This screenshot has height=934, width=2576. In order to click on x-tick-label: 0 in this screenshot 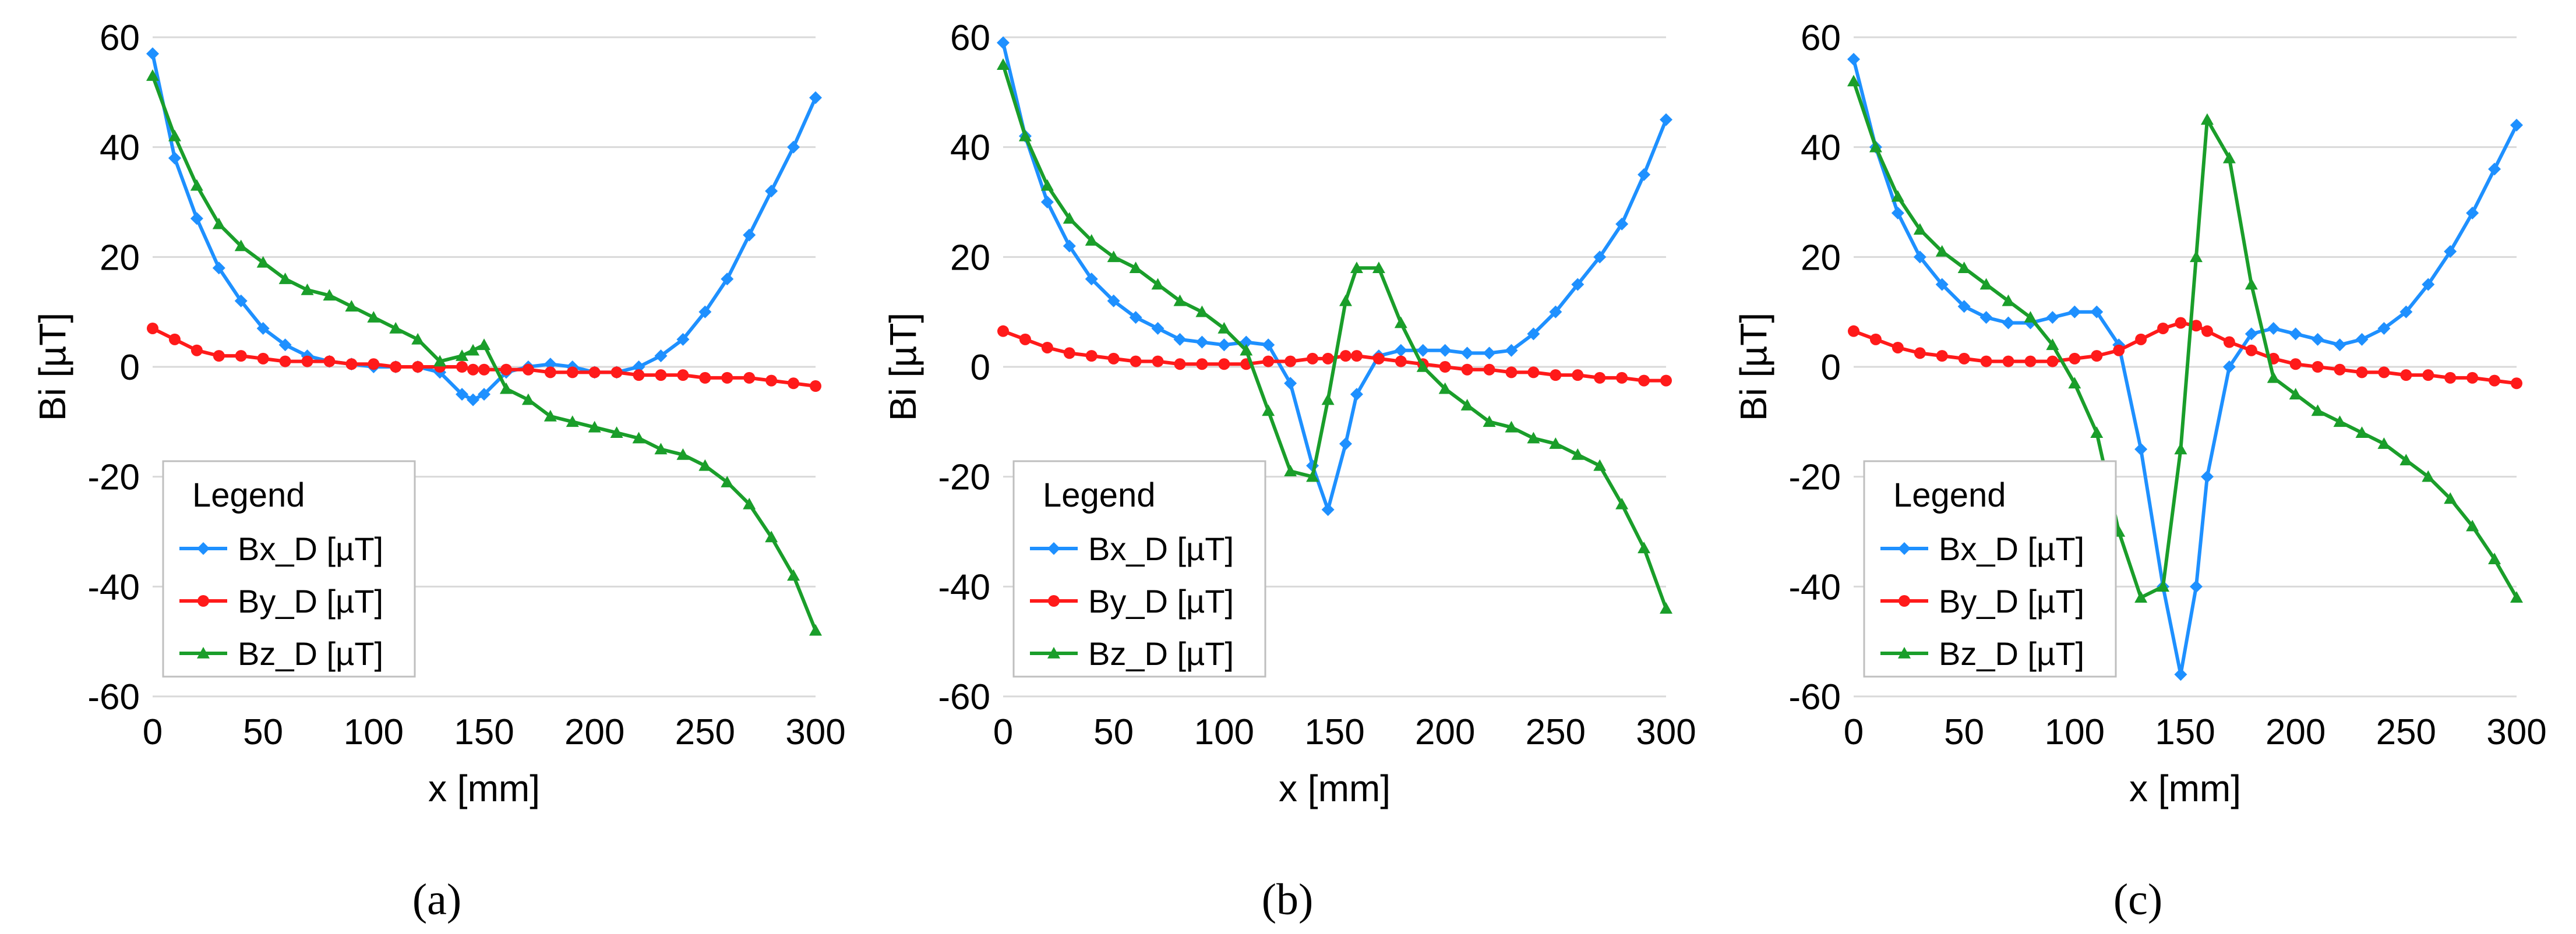, I will do `click(1003, 732)`.